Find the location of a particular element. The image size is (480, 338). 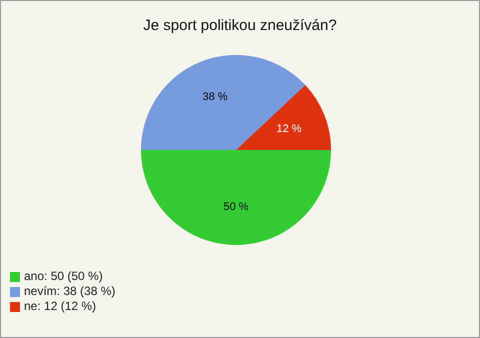

data-label: 38 % is located at coordinates (215, 97).